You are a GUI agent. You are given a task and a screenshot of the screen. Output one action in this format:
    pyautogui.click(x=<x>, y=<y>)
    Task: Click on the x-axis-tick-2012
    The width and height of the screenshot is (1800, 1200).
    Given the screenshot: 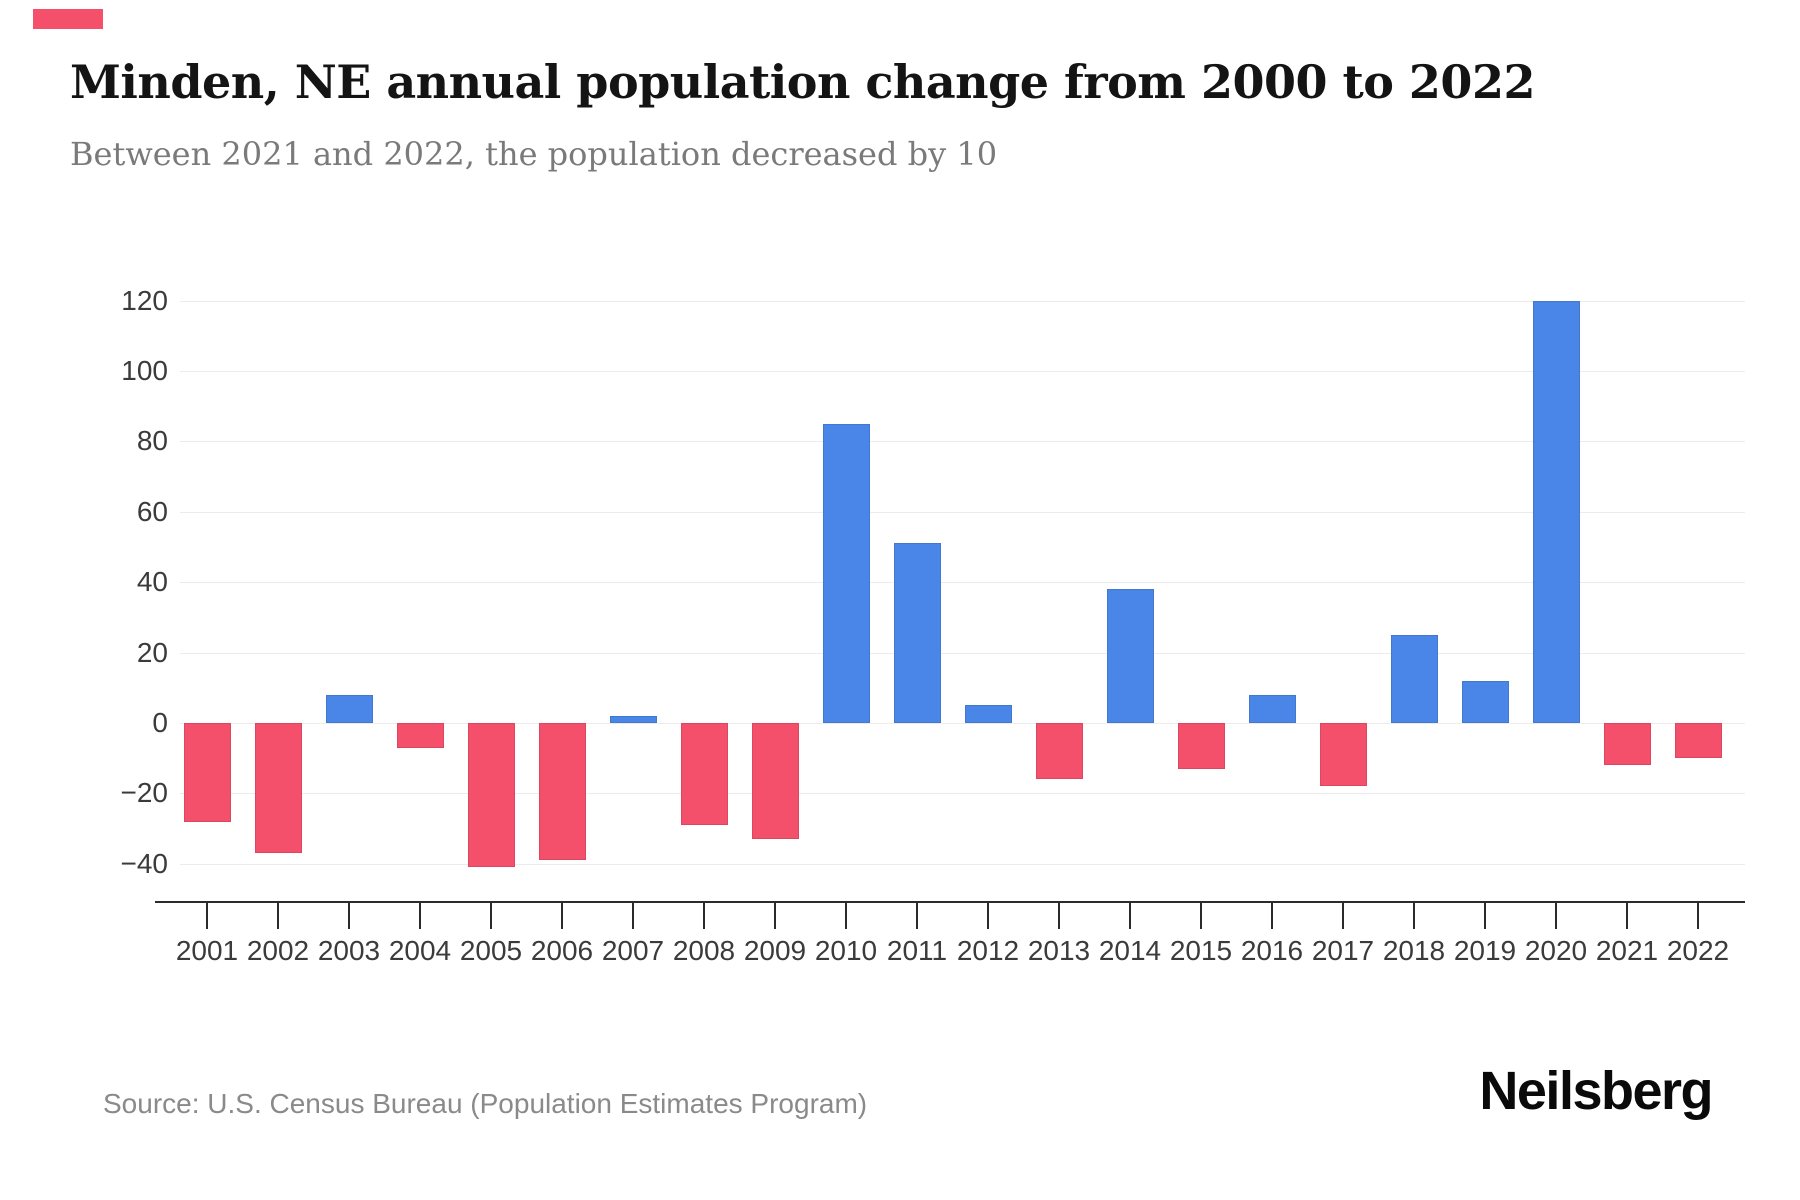 What is the action you would take?
    pyautogui.click(x=988, y=915)
    